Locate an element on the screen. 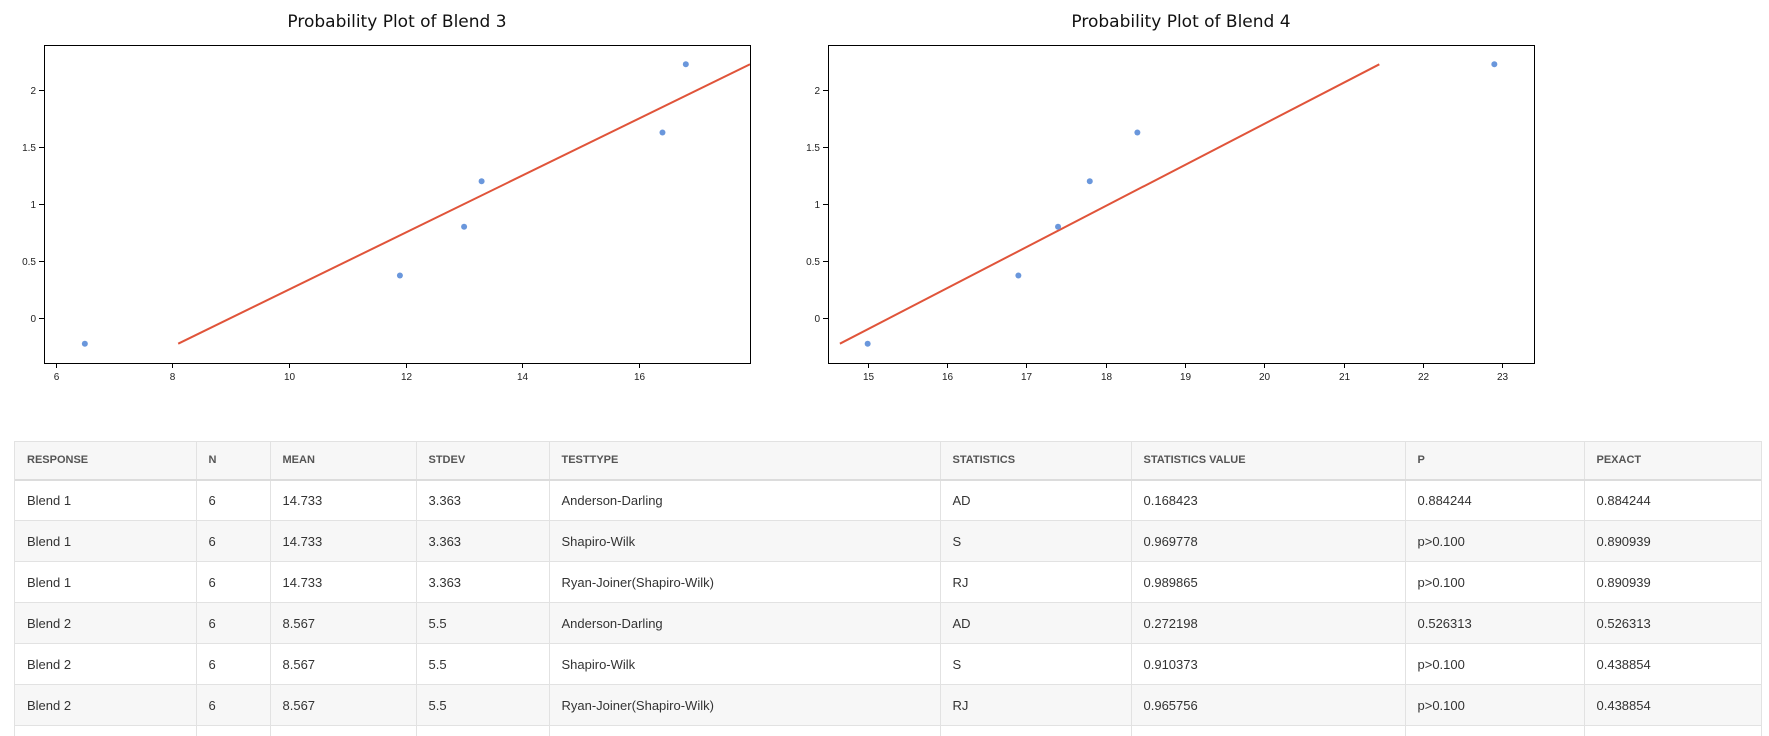 The image size is (1769, 736). table-cell: 0.989865 is located at coordinates (1268, 582).